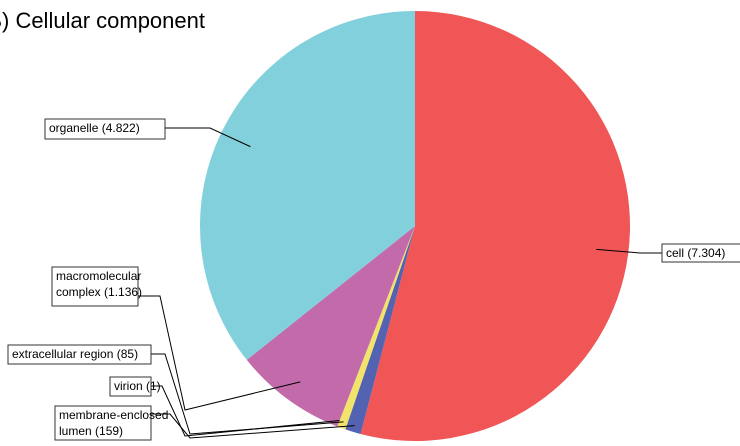 Image resolution: width=740 pixels, height=446 pixels. I want to click on label-line: cell (7.304), so click(695, 253).